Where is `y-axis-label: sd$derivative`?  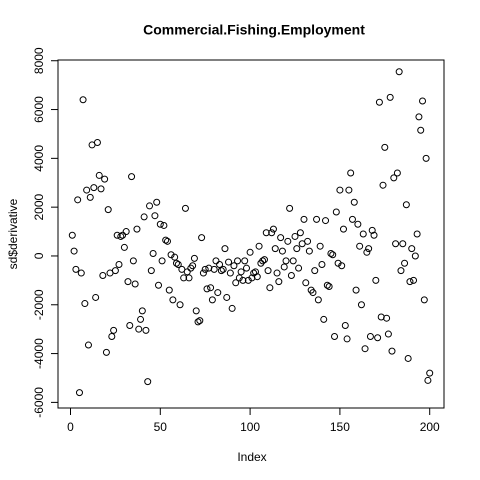
y-axis-label: sd$derivative is located at coordinates (13, 233).